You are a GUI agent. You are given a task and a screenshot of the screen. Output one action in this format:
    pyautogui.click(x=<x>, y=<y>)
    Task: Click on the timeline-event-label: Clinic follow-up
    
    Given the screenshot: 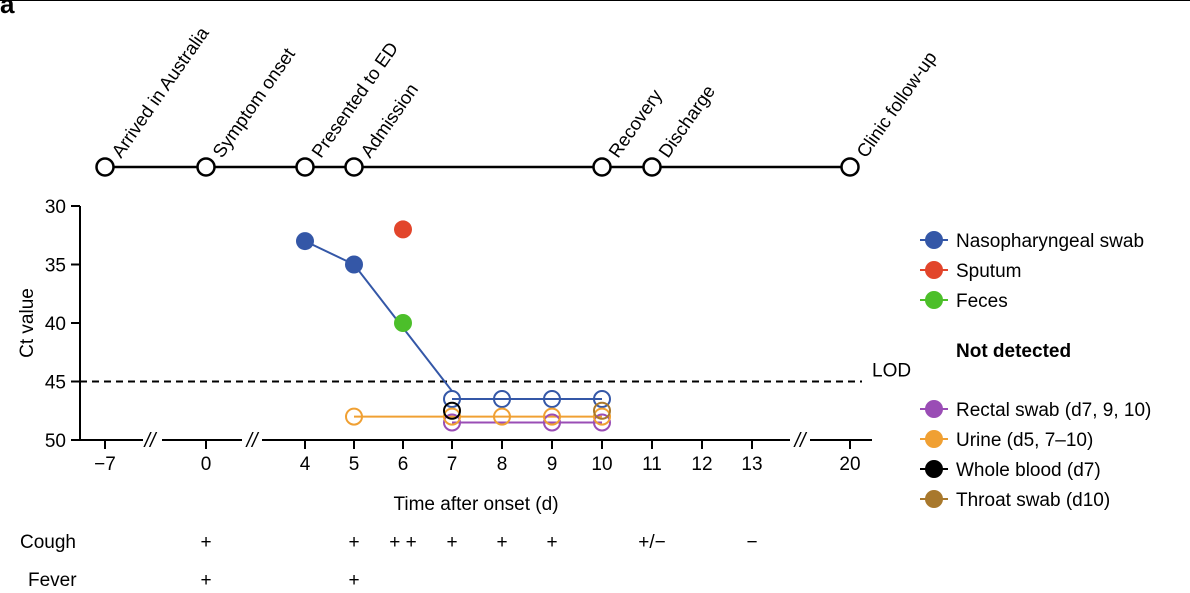 What is the action you would take?
    pyautogui.click(x=896, y=104)
    